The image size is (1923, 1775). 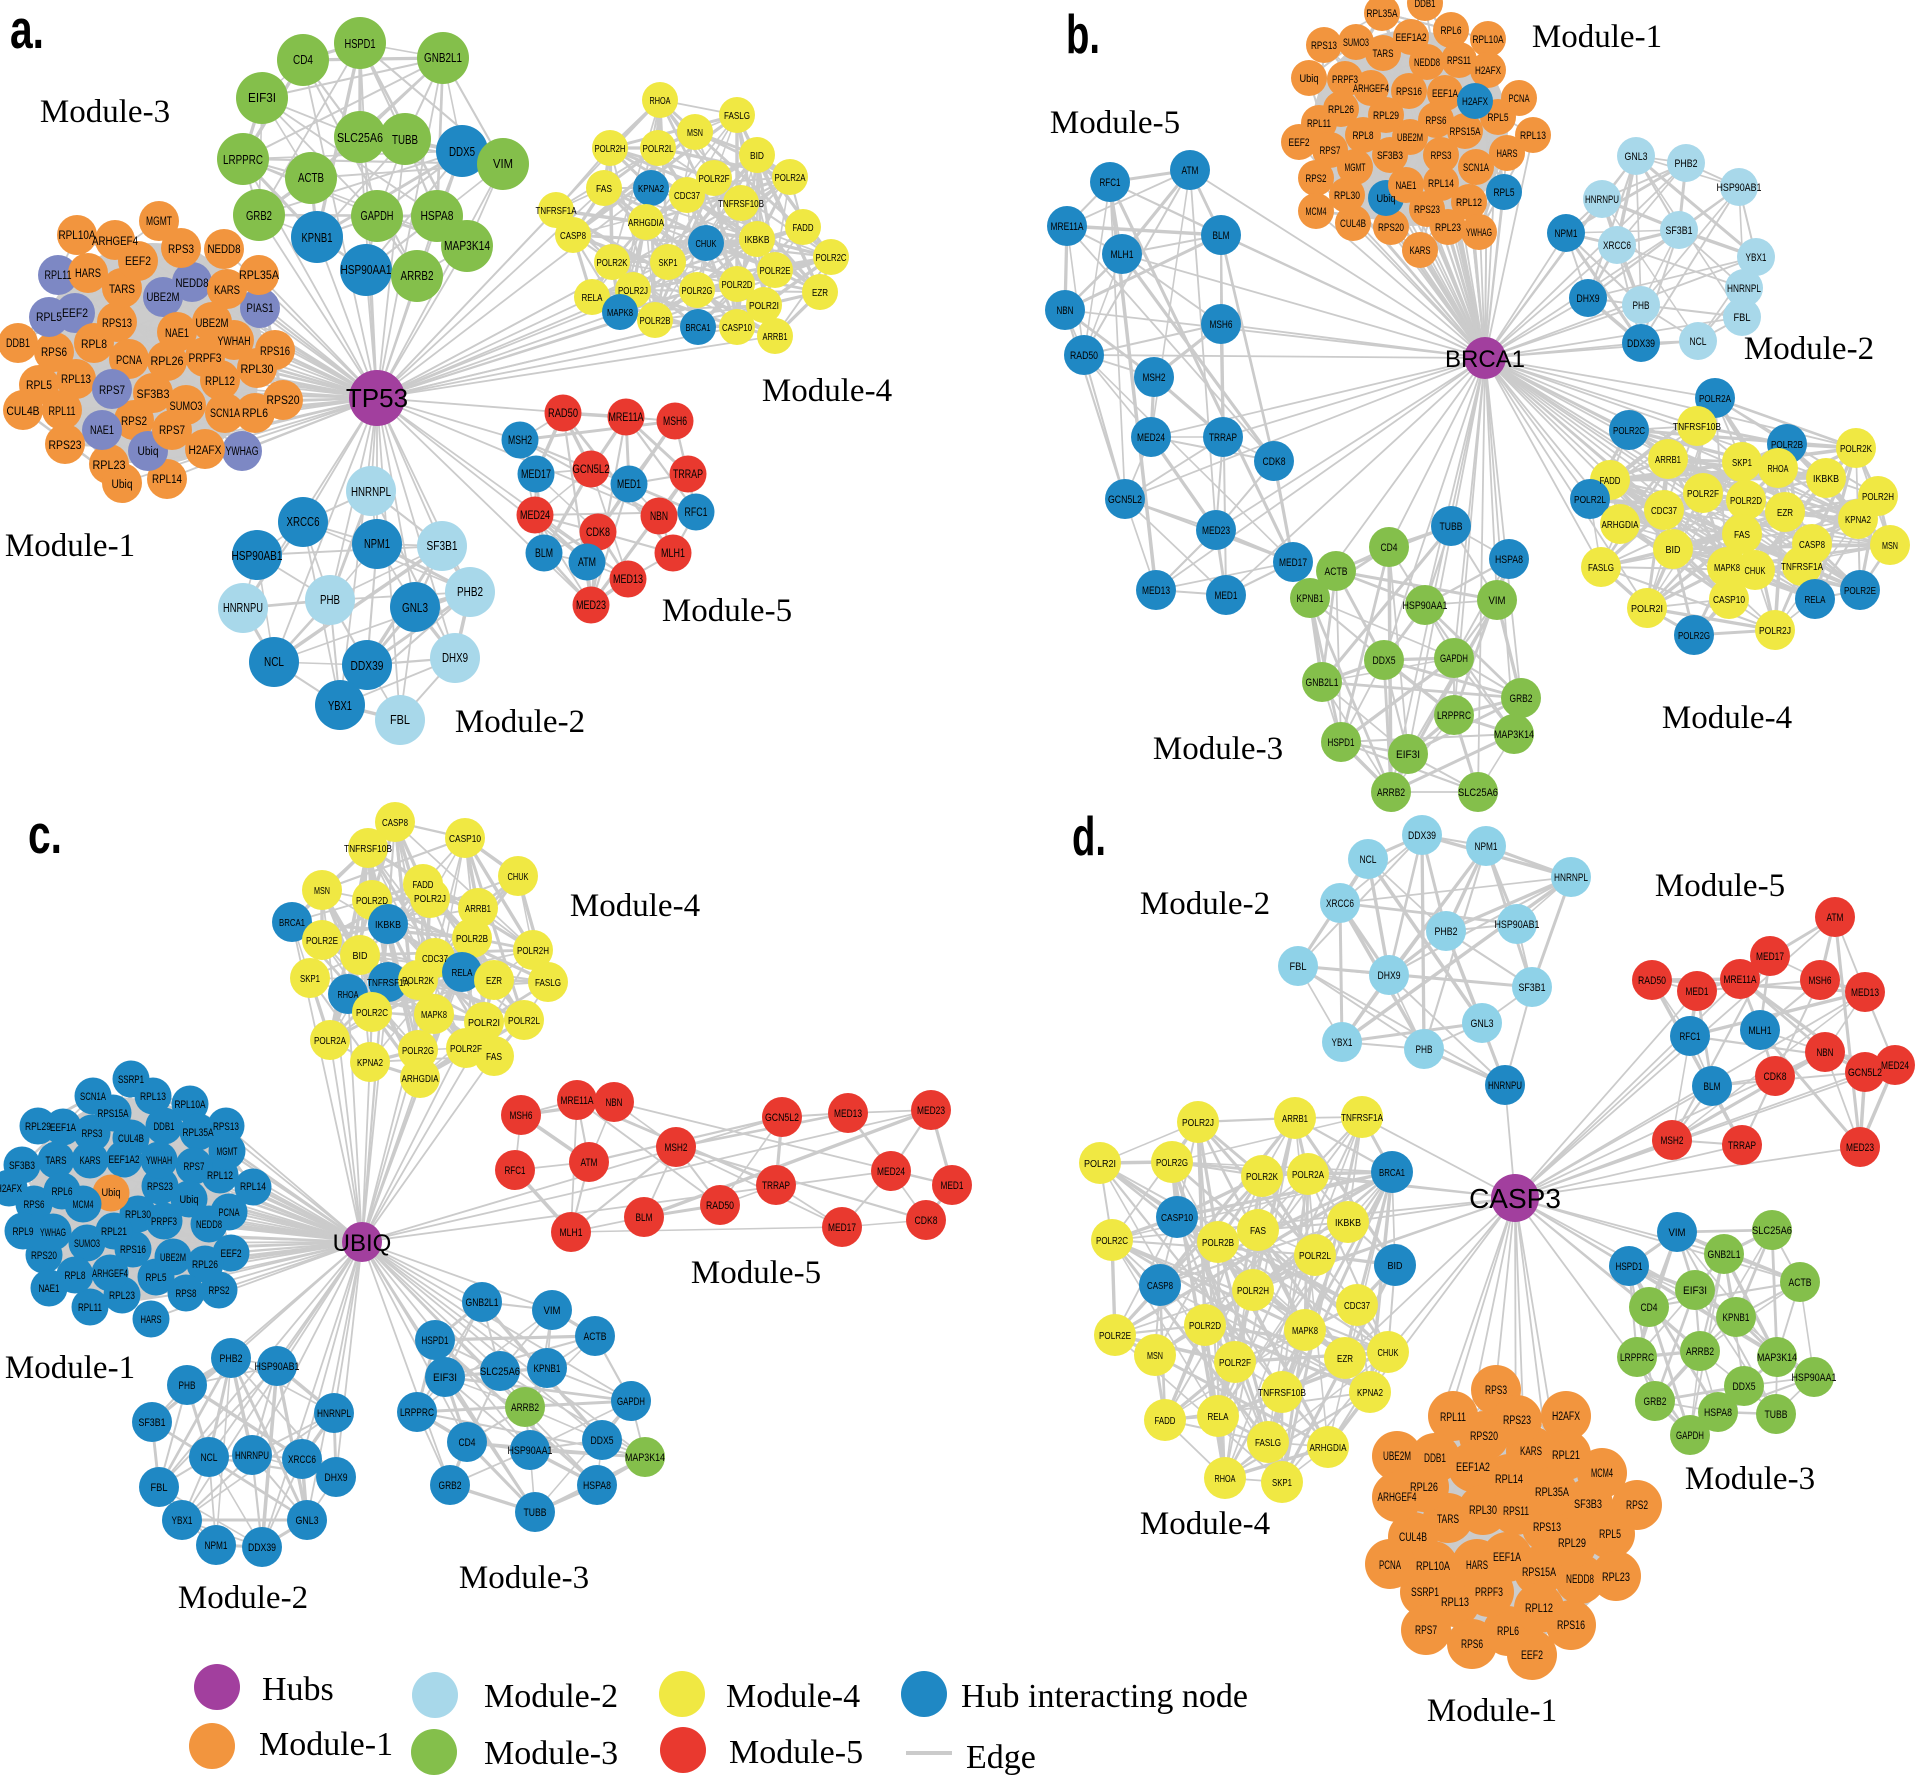 I want to click on svg-text: Module-4, so click(x=635, y=906).